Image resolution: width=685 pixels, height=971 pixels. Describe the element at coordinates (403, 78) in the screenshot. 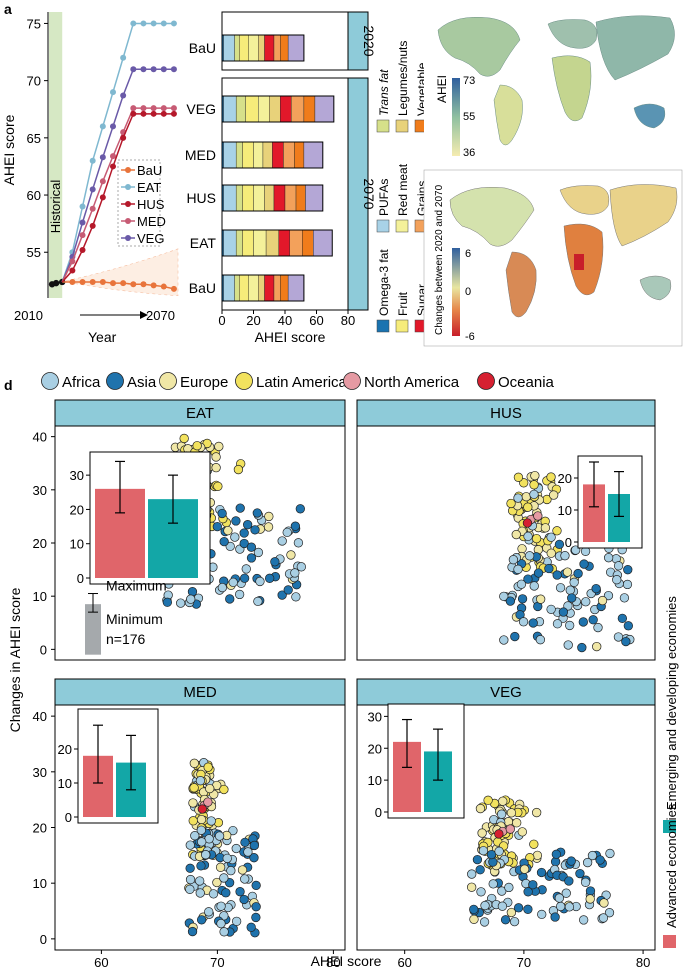

I see `component-label: Legumes/nuts` at that location.